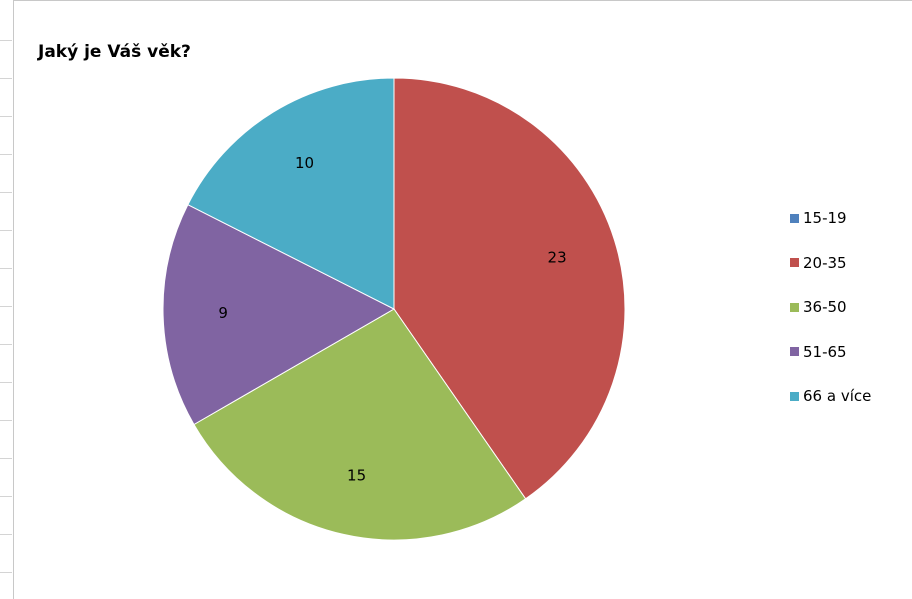 This screenshot has height=599, width=912. I want to click on legend-label-66-a-více: 66 a více, so click(837, 396).